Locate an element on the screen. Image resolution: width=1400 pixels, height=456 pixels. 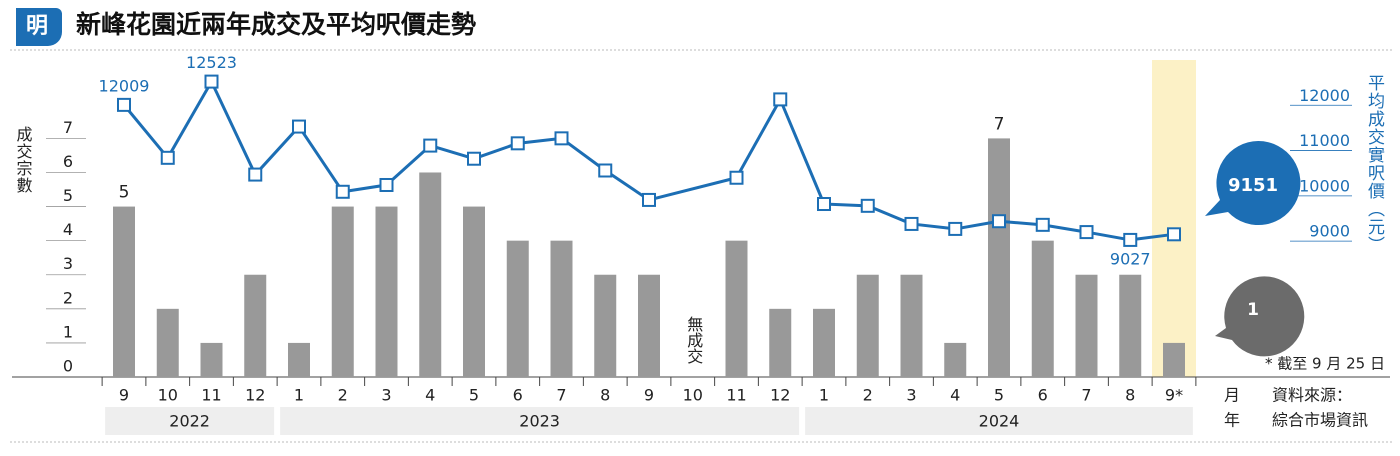
callout-label: 9151 is located at coordinates (1253, 185).